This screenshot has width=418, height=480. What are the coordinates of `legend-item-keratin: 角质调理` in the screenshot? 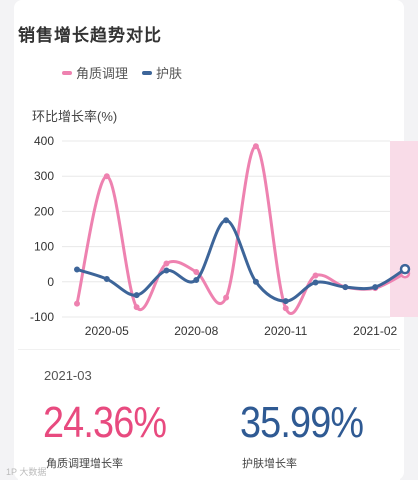 It's located at (95, 72).